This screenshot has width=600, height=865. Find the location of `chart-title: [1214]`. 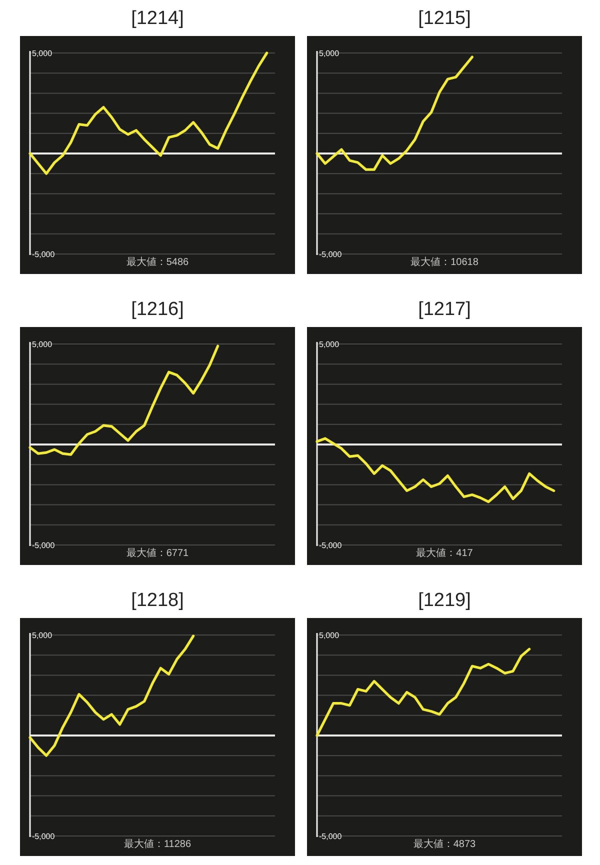

chart-title: [1214] is located at coordinates (157, 18).